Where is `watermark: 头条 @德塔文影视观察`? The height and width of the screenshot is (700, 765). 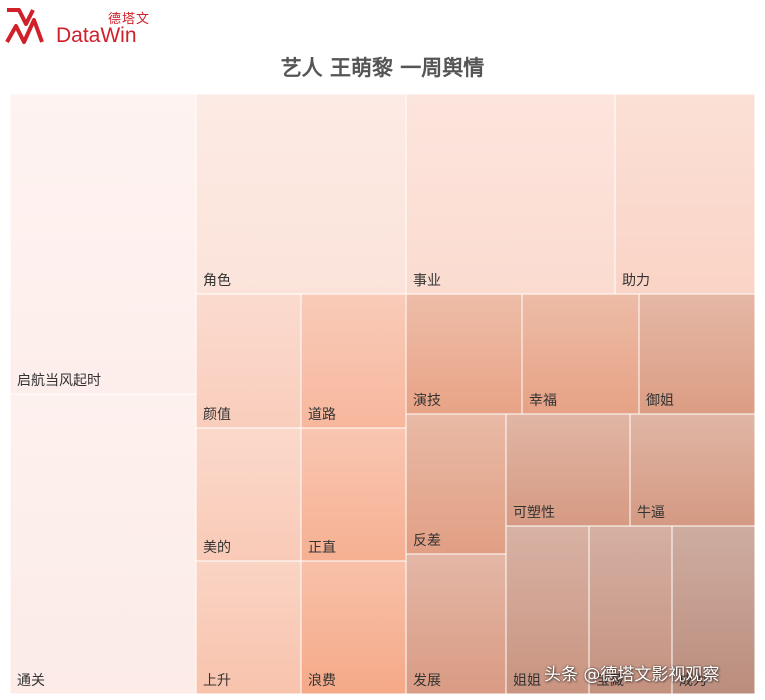 watermark: 头条 @德塔文影视观察 is located at coordinates (632, 675).